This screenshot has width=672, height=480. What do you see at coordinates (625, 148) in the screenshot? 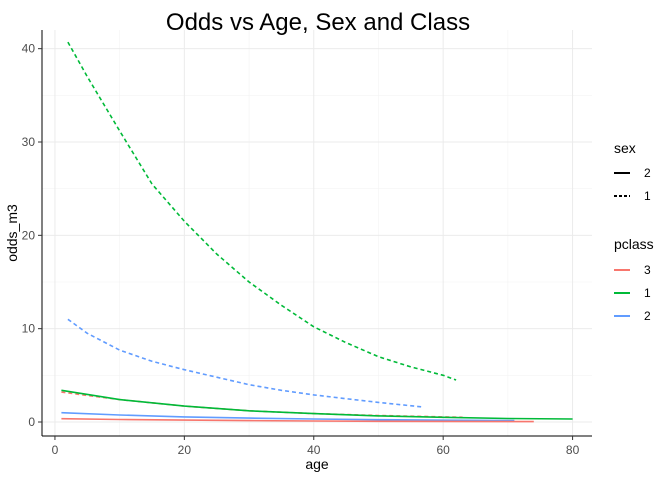
I see `legend-sex-title: sex` at bounding box center [625, 148].